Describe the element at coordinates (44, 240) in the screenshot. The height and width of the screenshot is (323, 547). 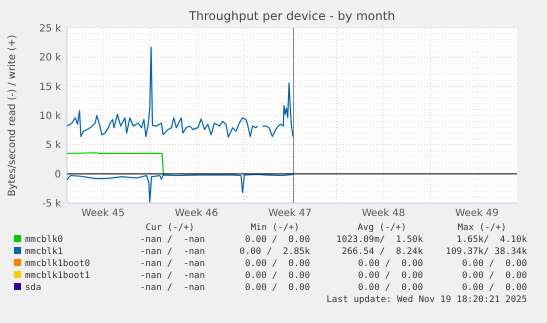
I see `legend-label: mmcblk0` at that location.